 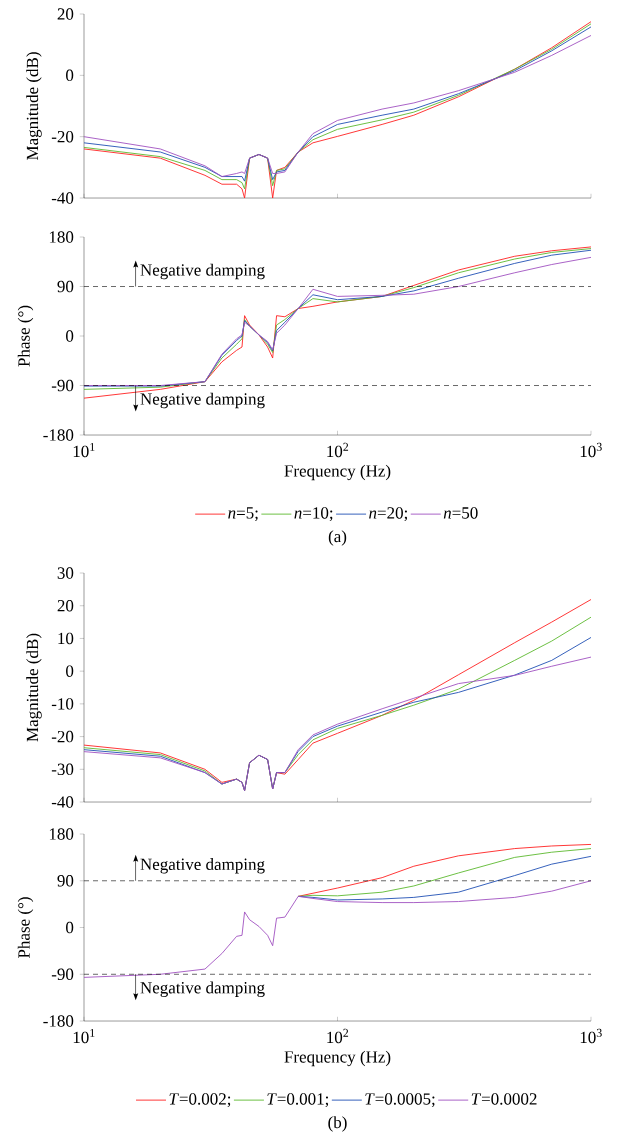 I want to click on legend-label: n=50, so click(x=460, y=513).